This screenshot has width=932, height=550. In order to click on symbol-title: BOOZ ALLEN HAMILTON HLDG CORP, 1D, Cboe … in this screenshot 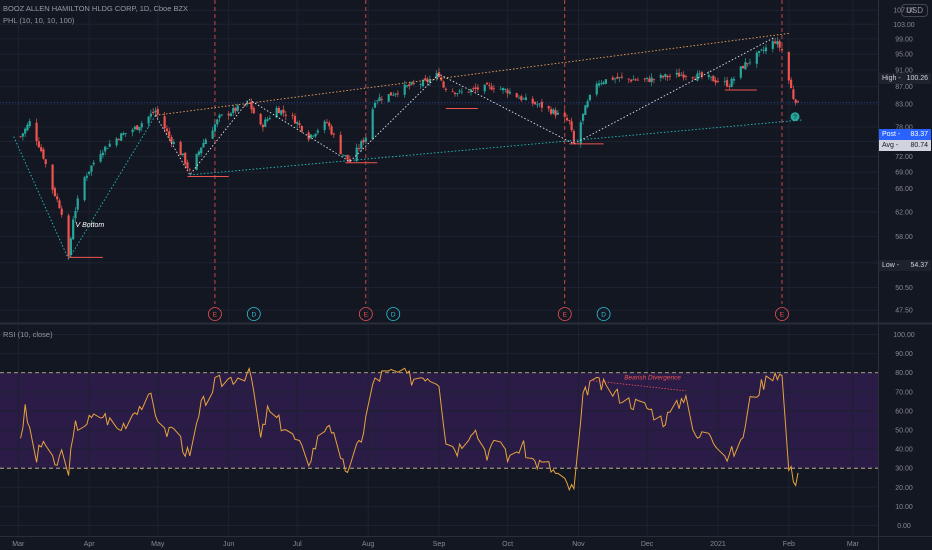, I will do `click(96, 8)`.